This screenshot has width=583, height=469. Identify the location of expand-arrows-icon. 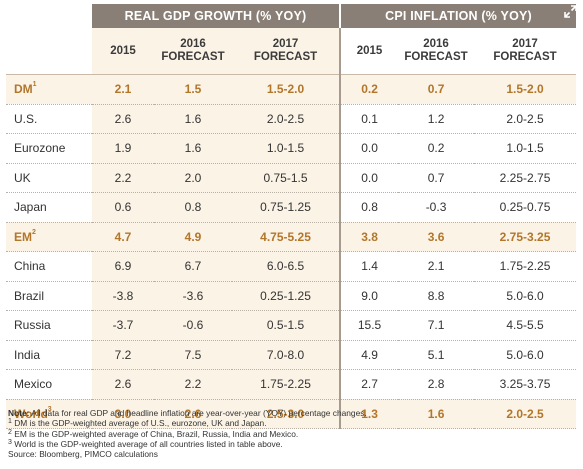
(570, 11).